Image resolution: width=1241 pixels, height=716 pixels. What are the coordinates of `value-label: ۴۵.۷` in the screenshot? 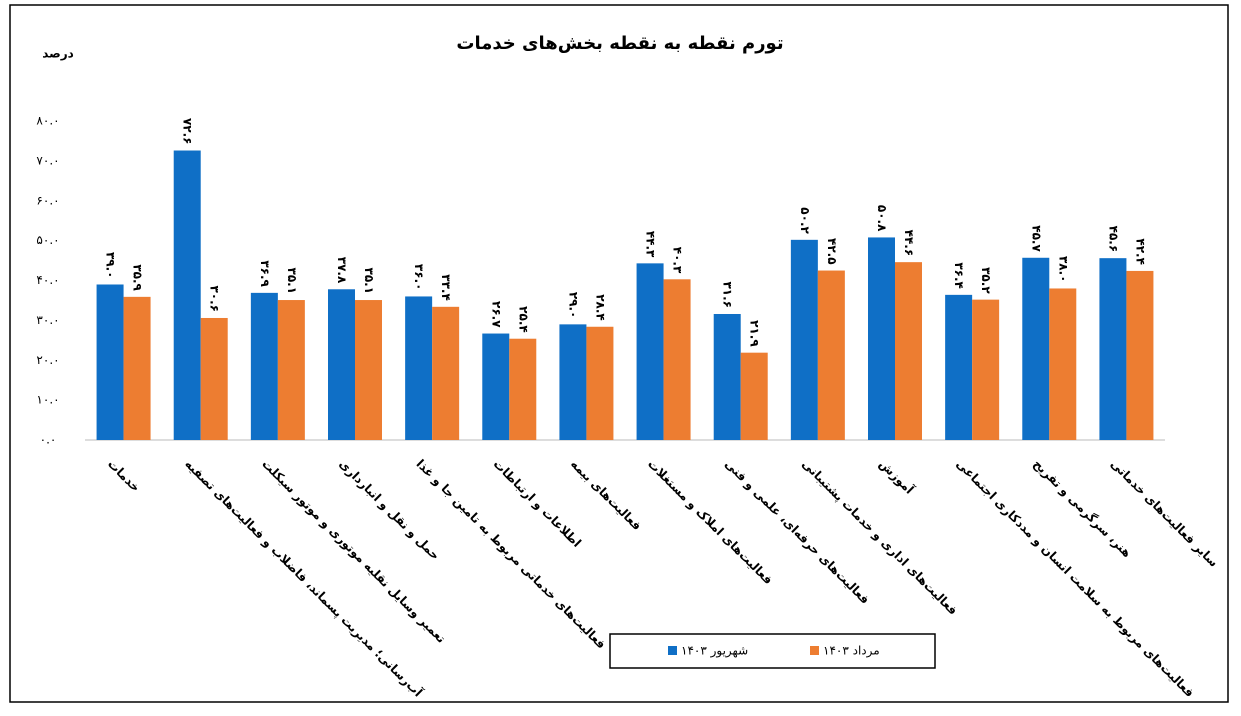 It's located at (1036, 238).